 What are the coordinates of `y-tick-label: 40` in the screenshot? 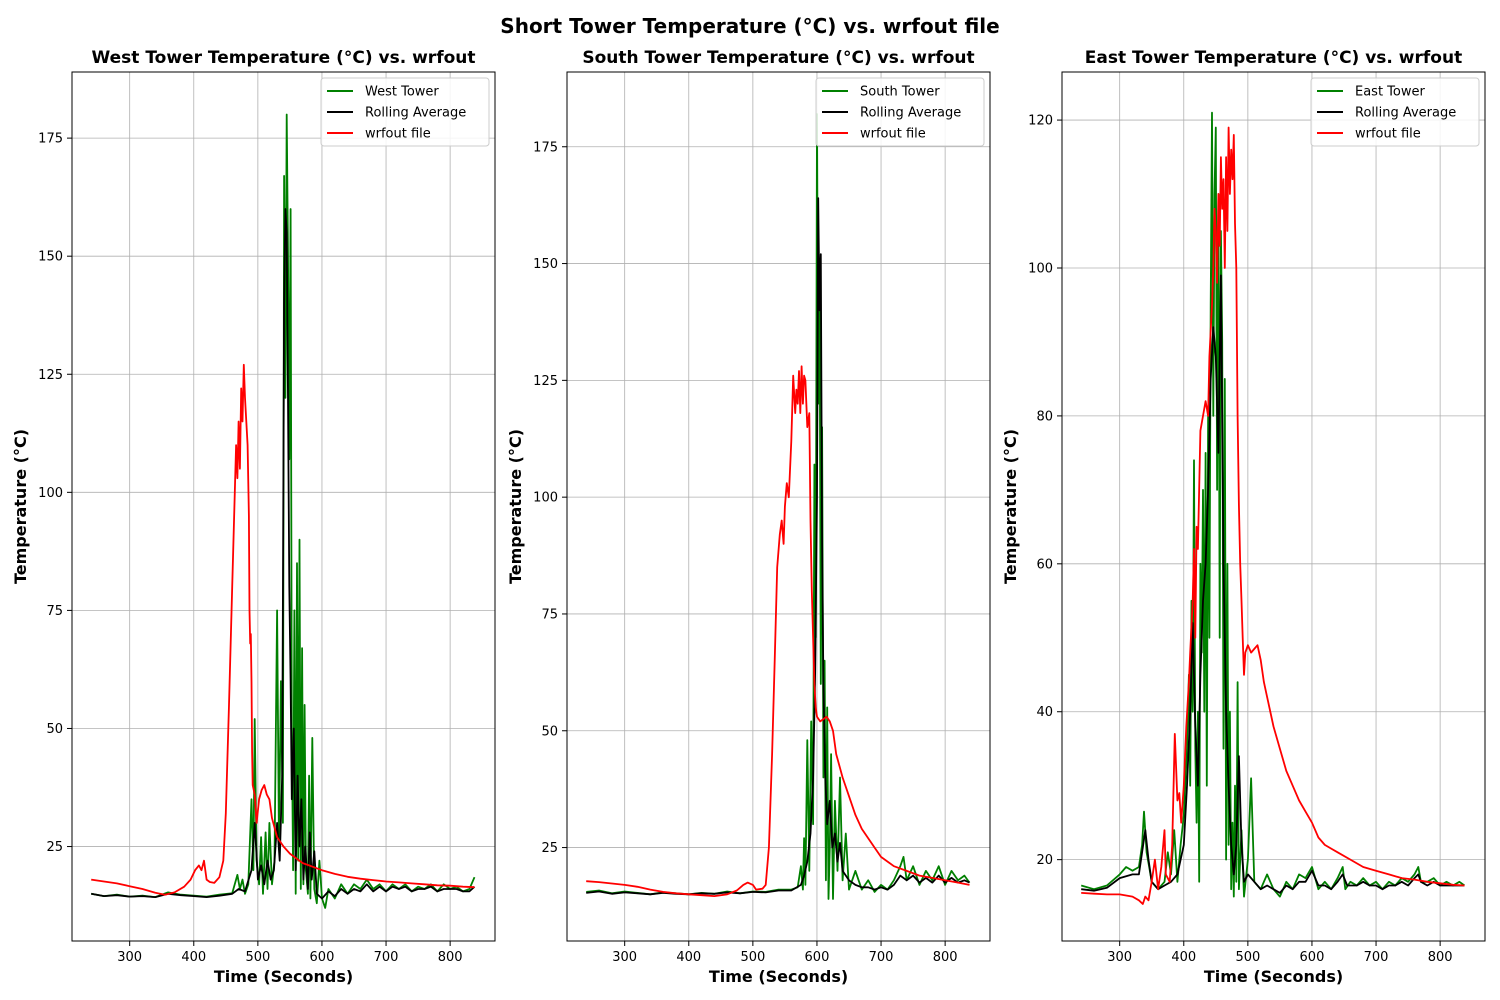 It's located at (1044, 712).